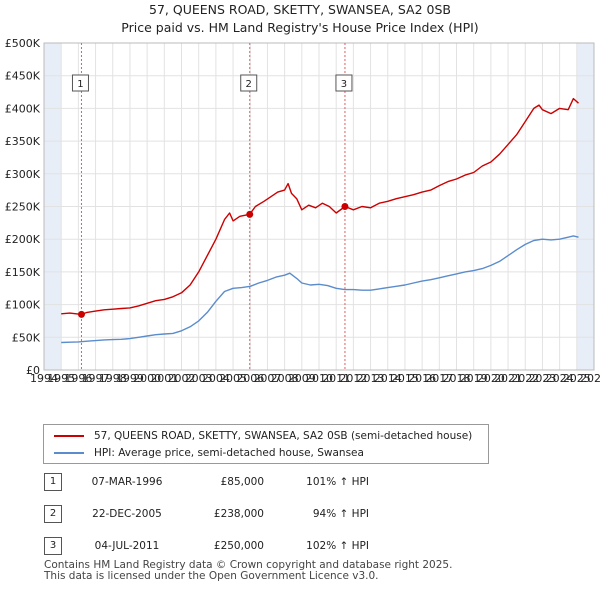 Image resolution: width=600 pixels, height=590 pixels. What do you see at coordinates (96, 378) in the screenshot?
I see `x-tick-label: 1997` at bounding box center [96, 378].